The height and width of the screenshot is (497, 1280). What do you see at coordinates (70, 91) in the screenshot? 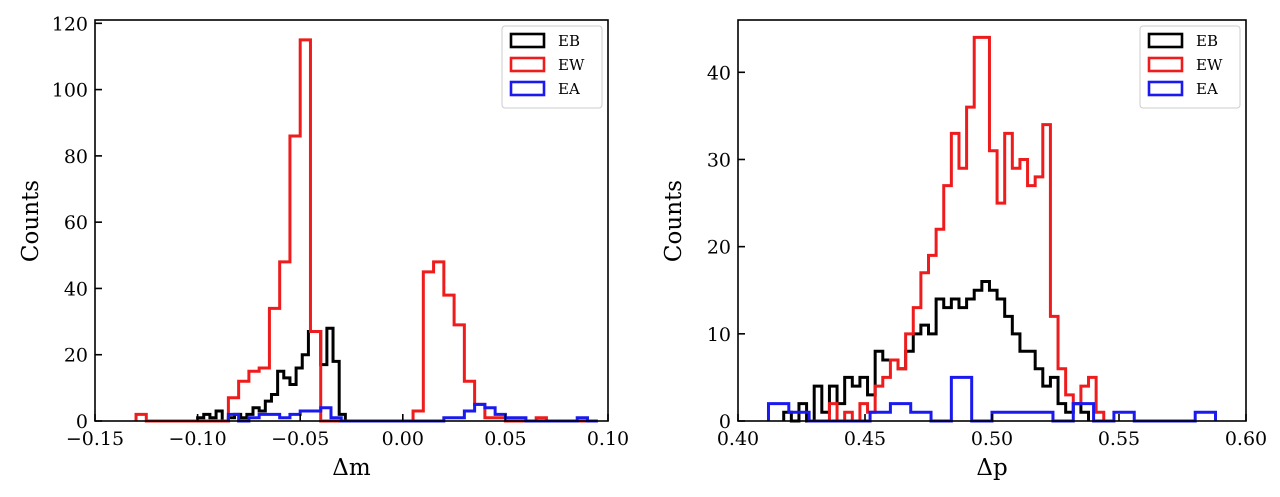
I see `y-tick-label: 100` at bounding box center [70, 91].